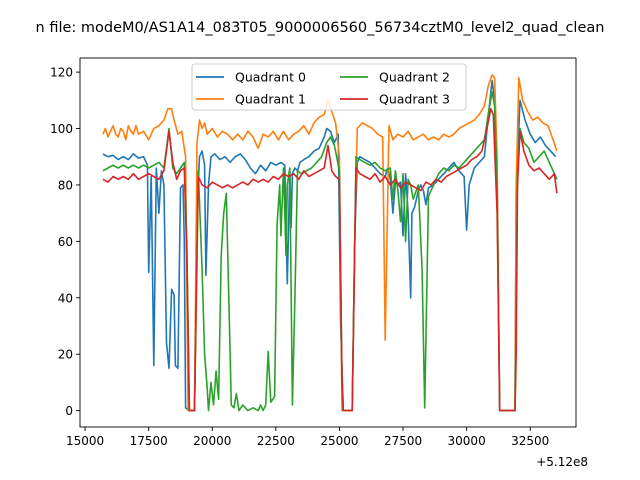 This screenshot has width=640, height=480. What do you see at coordinates (65, 355) in the screenshot?
I see `y-tick-label: 20` at bounding box center [65, 355].